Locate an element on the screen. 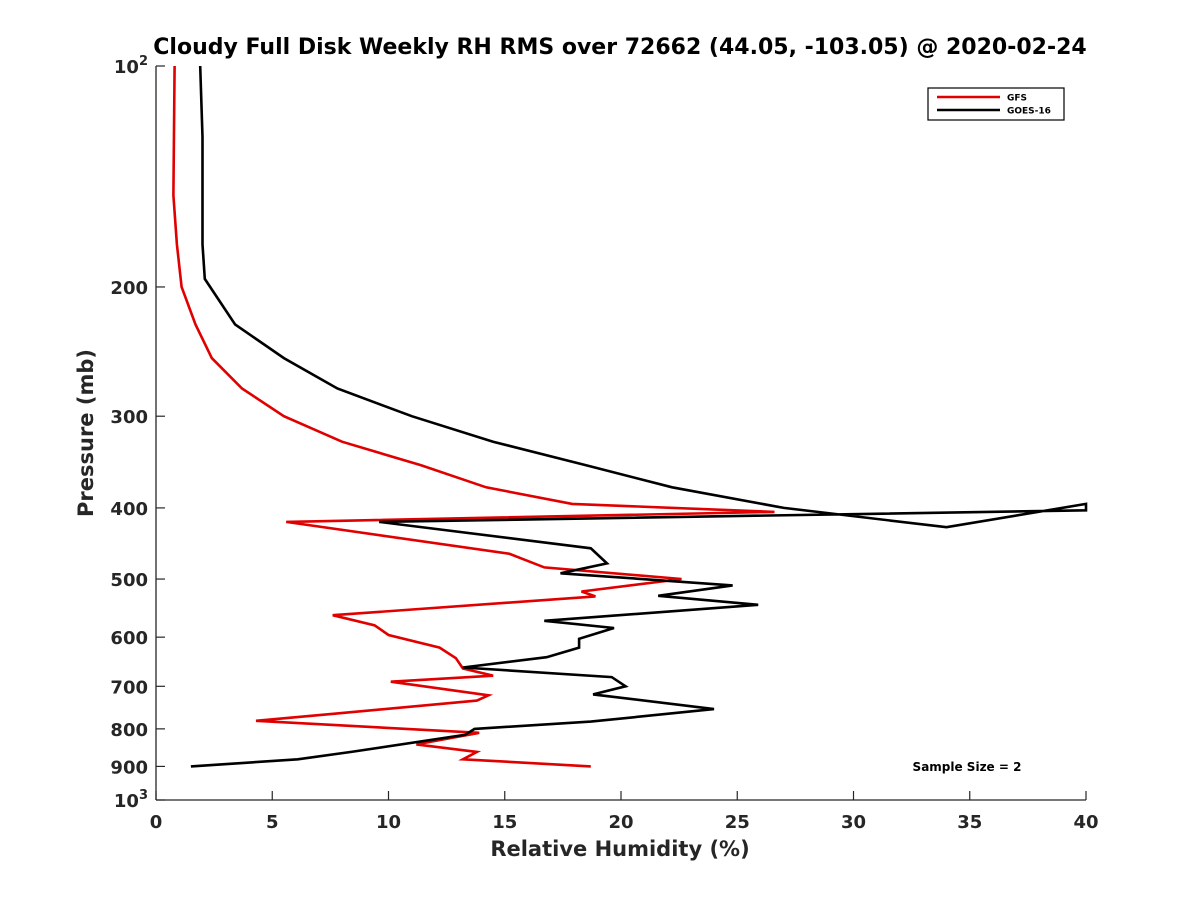 This screenshot has height=900, width=1200. y-tick-label: 300 is located at coordinates (129, 417).